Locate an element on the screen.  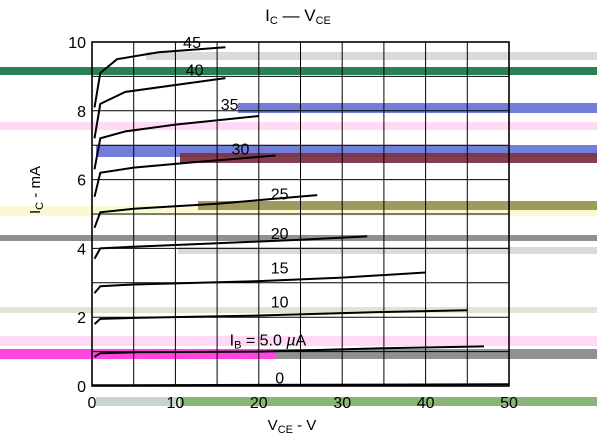
x-tick-label: 40 is located at coordinates (426, 403).